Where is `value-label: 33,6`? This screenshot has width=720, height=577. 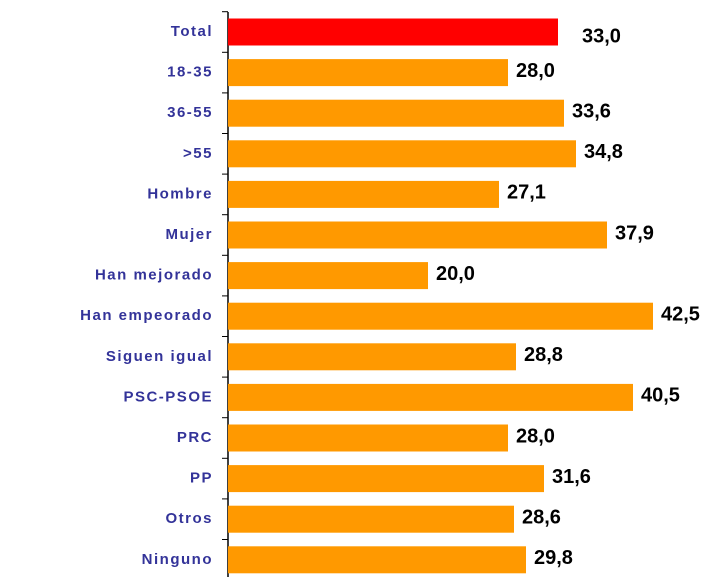
value-label: 33,6 is located at coordinates (591, 111).